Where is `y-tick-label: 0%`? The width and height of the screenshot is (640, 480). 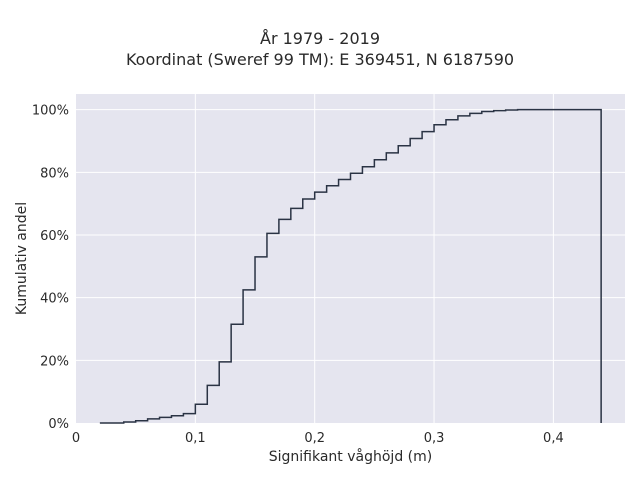
y-tick-label: 0% is located at coordinates (58, 424).